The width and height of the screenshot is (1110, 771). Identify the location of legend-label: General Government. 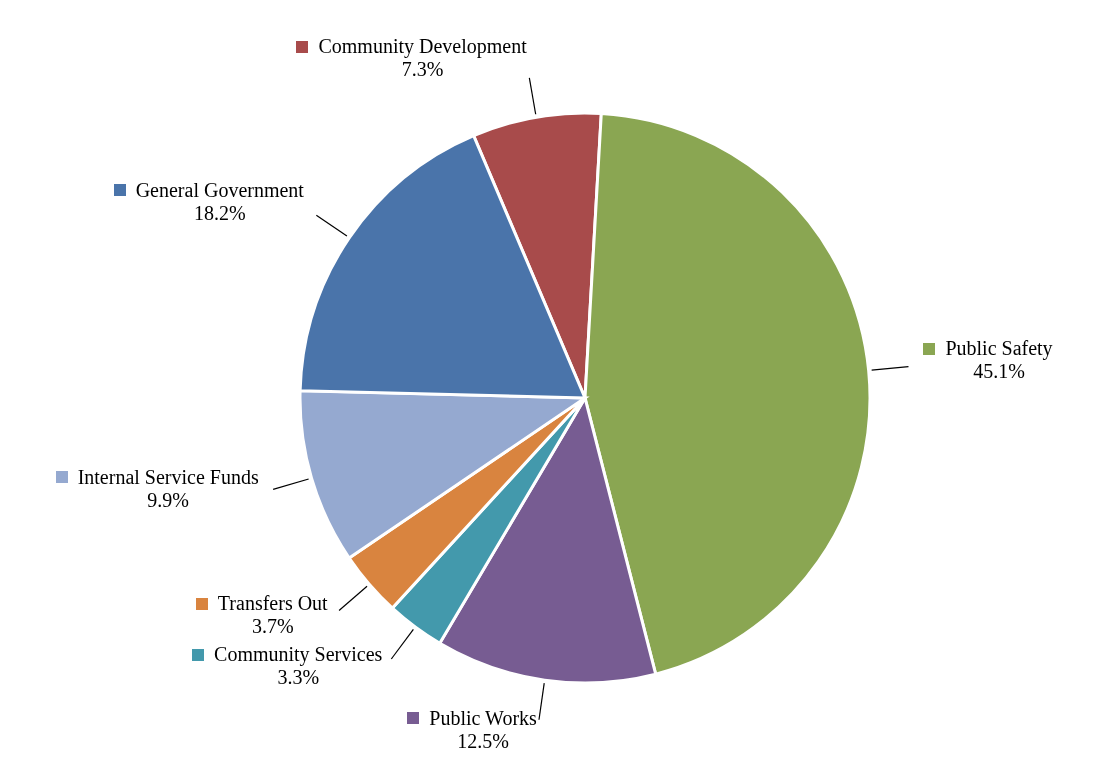
(219, 190).